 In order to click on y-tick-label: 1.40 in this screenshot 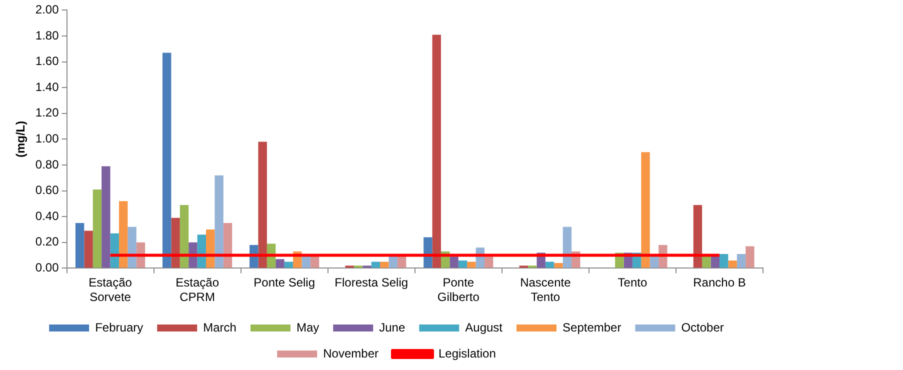, I will do `click(47, 87)`.